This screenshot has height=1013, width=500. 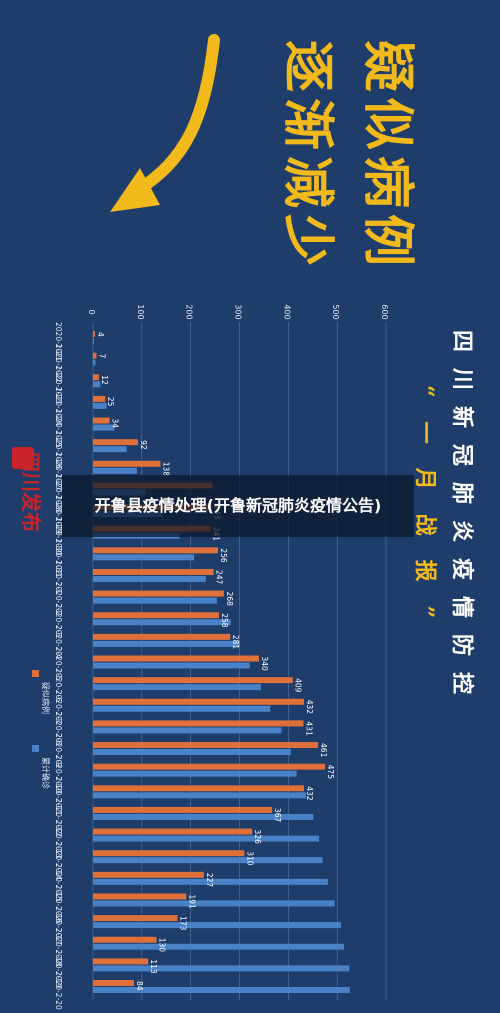 I want to click on date-tick-label: 2020-2-16, so click(x=58, y=903).